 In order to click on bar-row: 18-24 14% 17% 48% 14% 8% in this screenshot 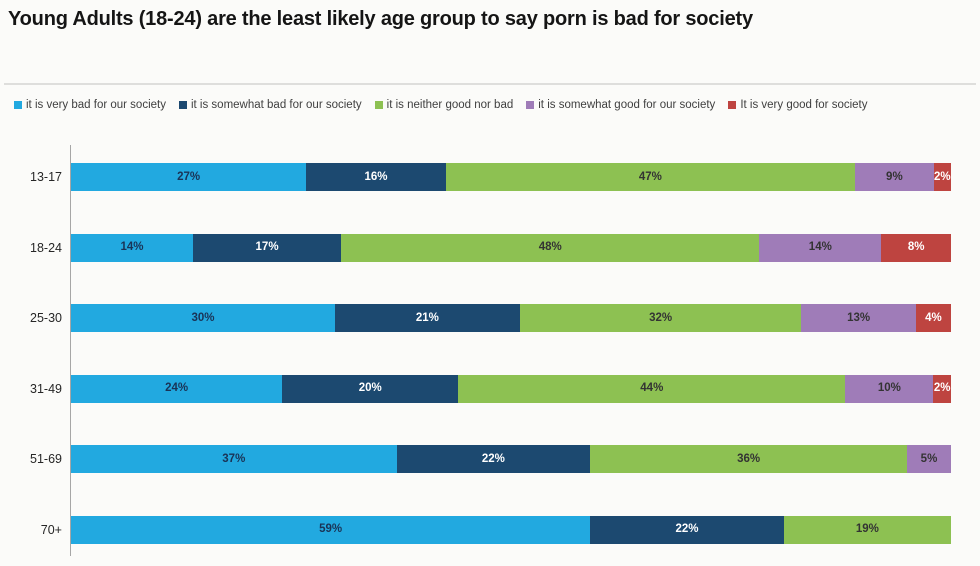, I will do `click(490, 248)`.